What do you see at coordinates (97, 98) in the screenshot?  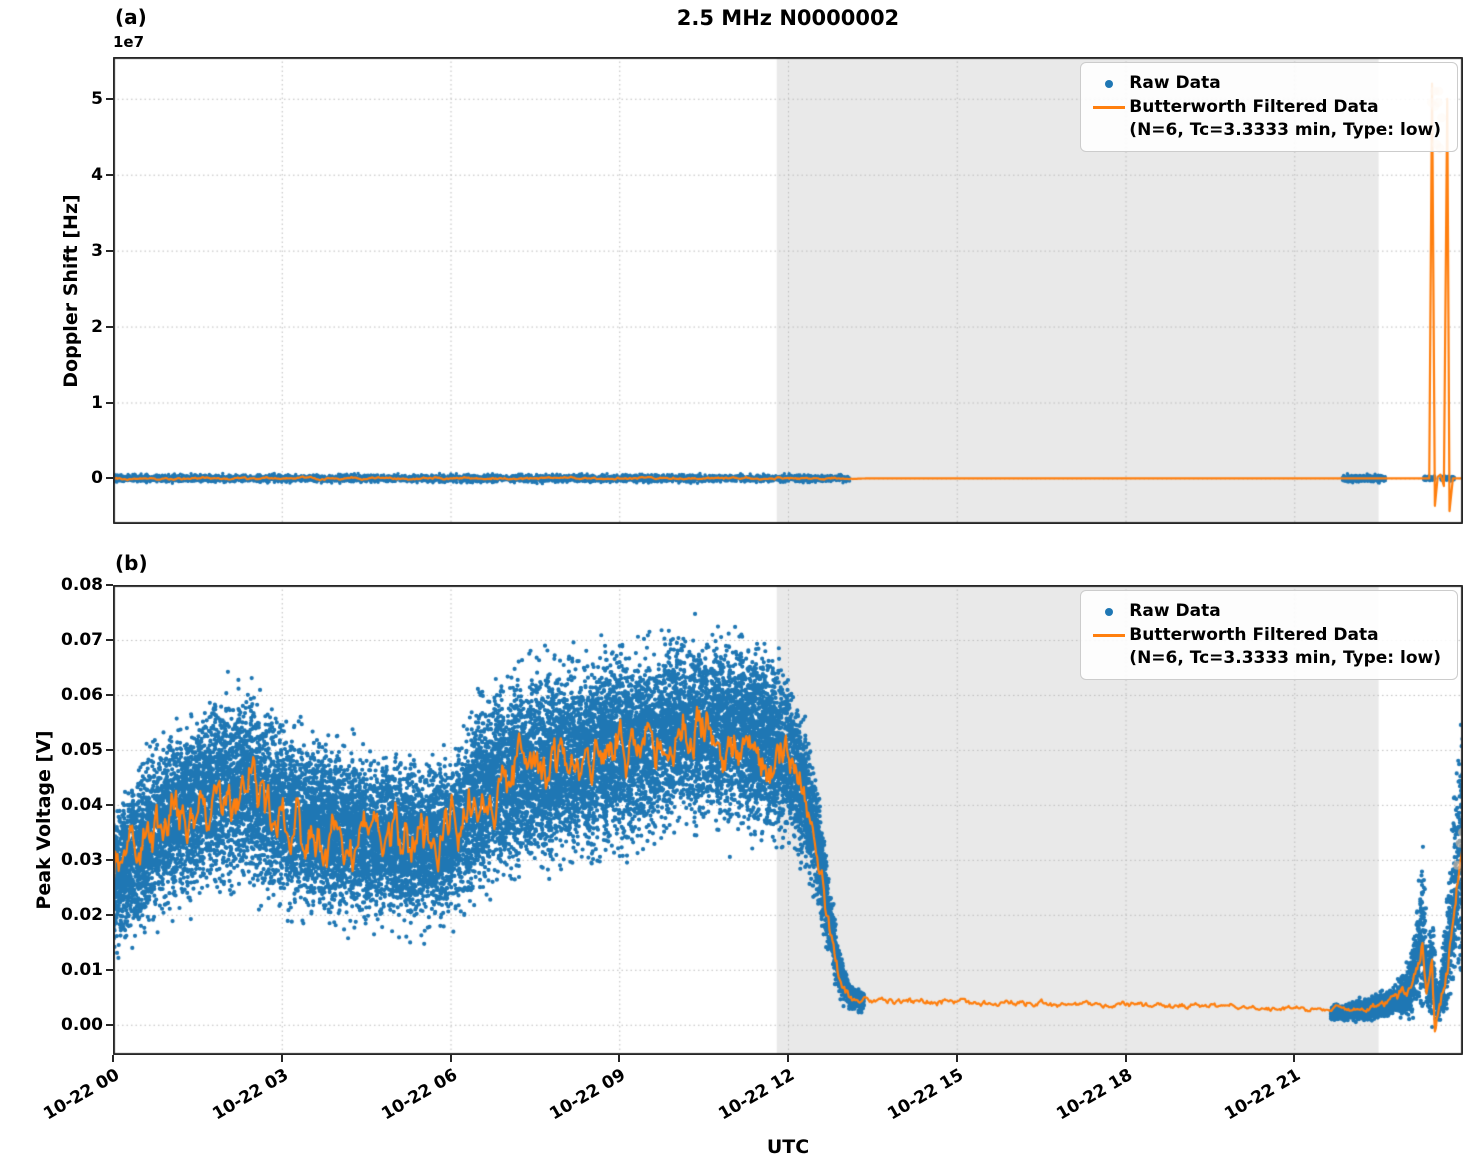 I see `y-tick-label: 5` at bounding box center [97, 98].